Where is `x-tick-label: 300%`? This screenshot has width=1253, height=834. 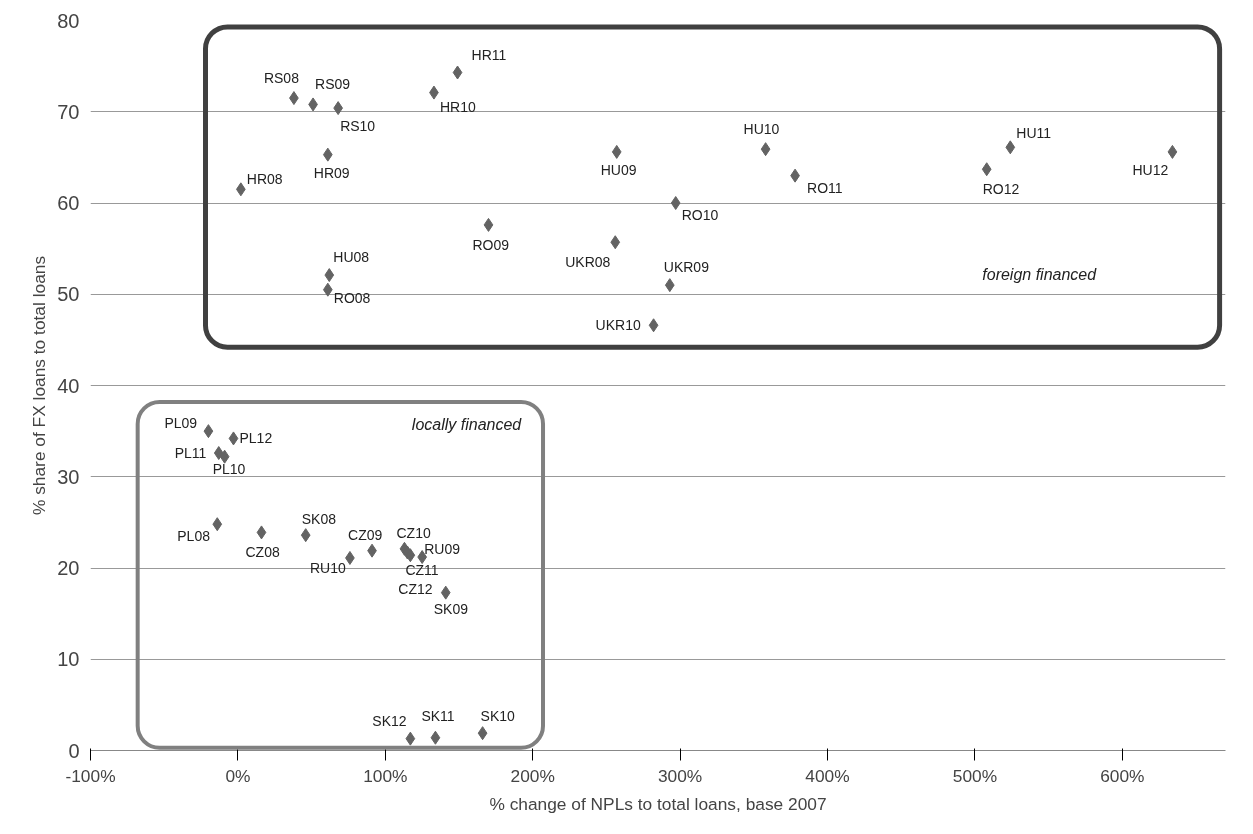
x-tick-label: 300% is located at coordinates (680, 775).